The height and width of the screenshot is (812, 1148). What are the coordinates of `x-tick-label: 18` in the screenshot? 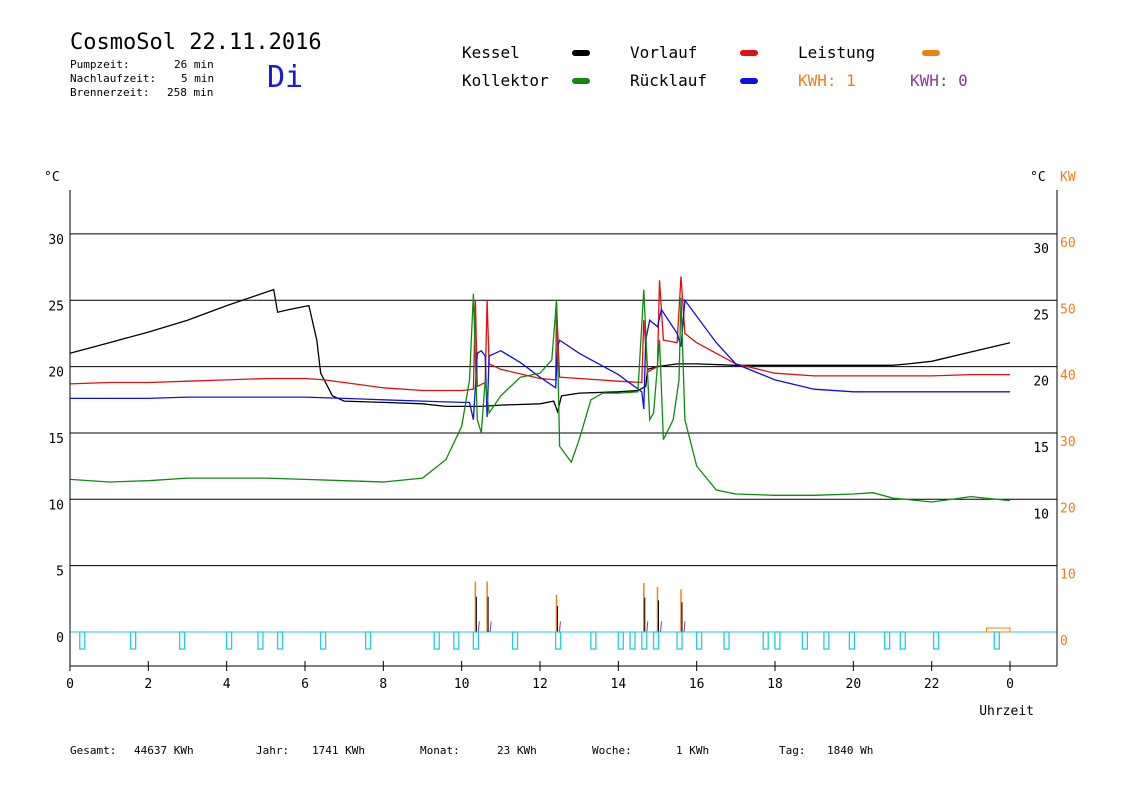 It's located at (775, 684).